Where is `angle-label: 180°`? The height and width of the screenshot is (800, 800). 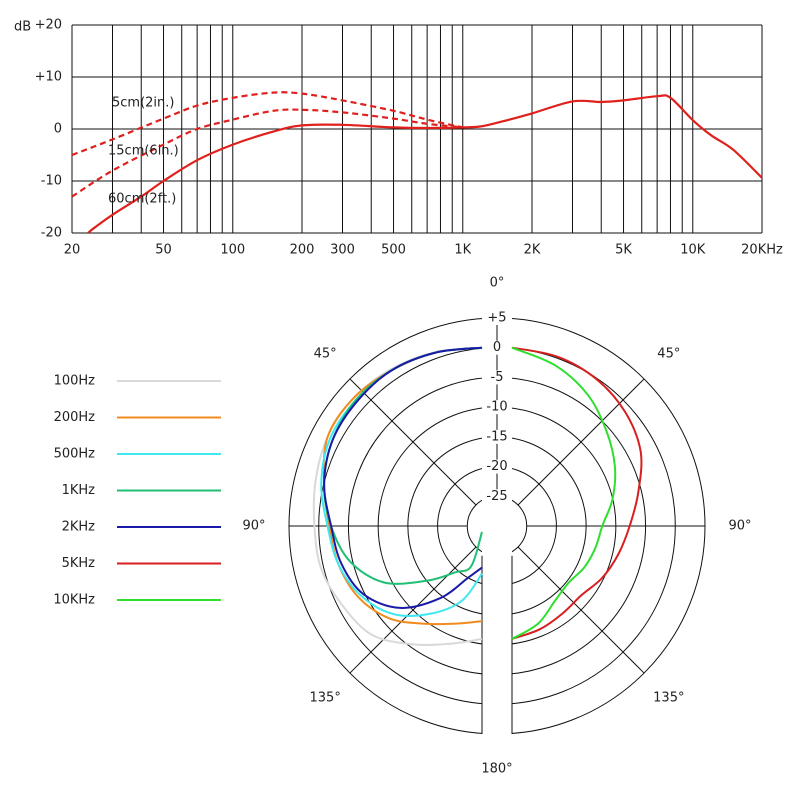
angle-label: 180° is located at coordinates (496, 769).